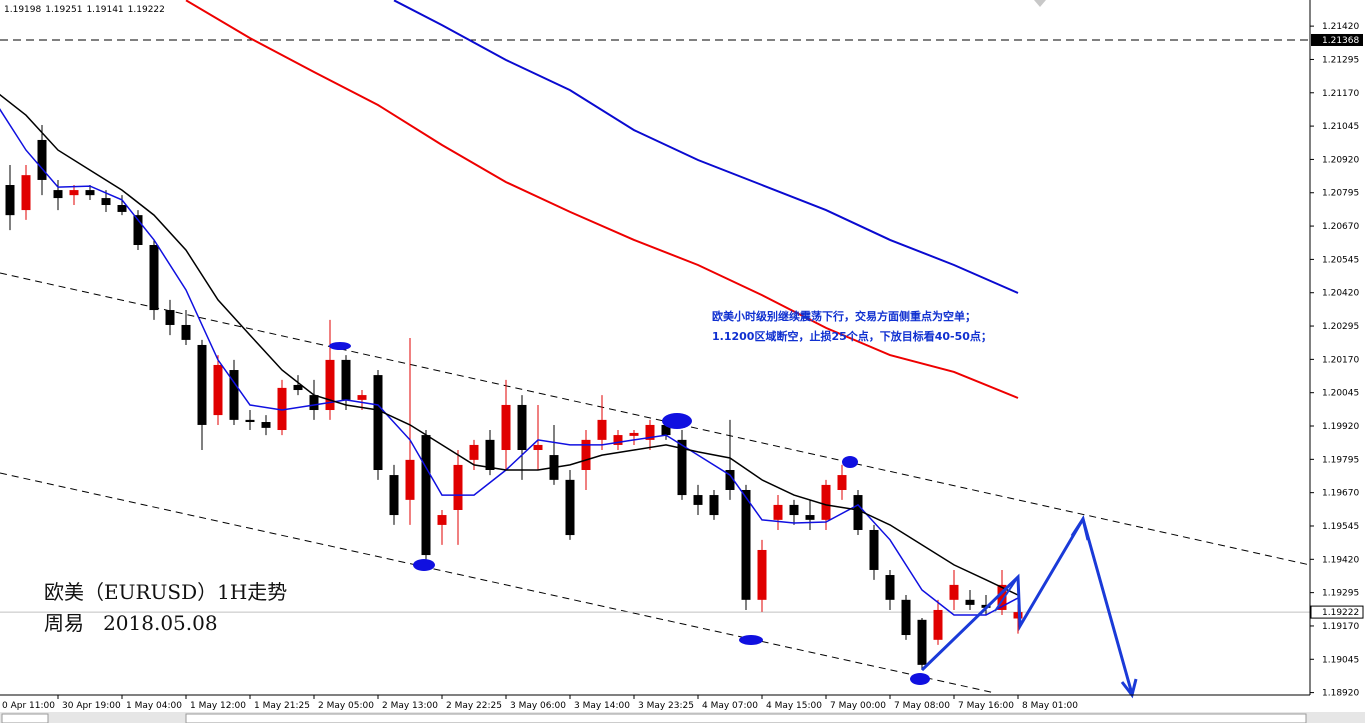 Image resolution: width=1365 pixels, height=723 pixels. Describe the element at coordinates (1040, 3) in the screenshot. I see `shift-marker` at that location.